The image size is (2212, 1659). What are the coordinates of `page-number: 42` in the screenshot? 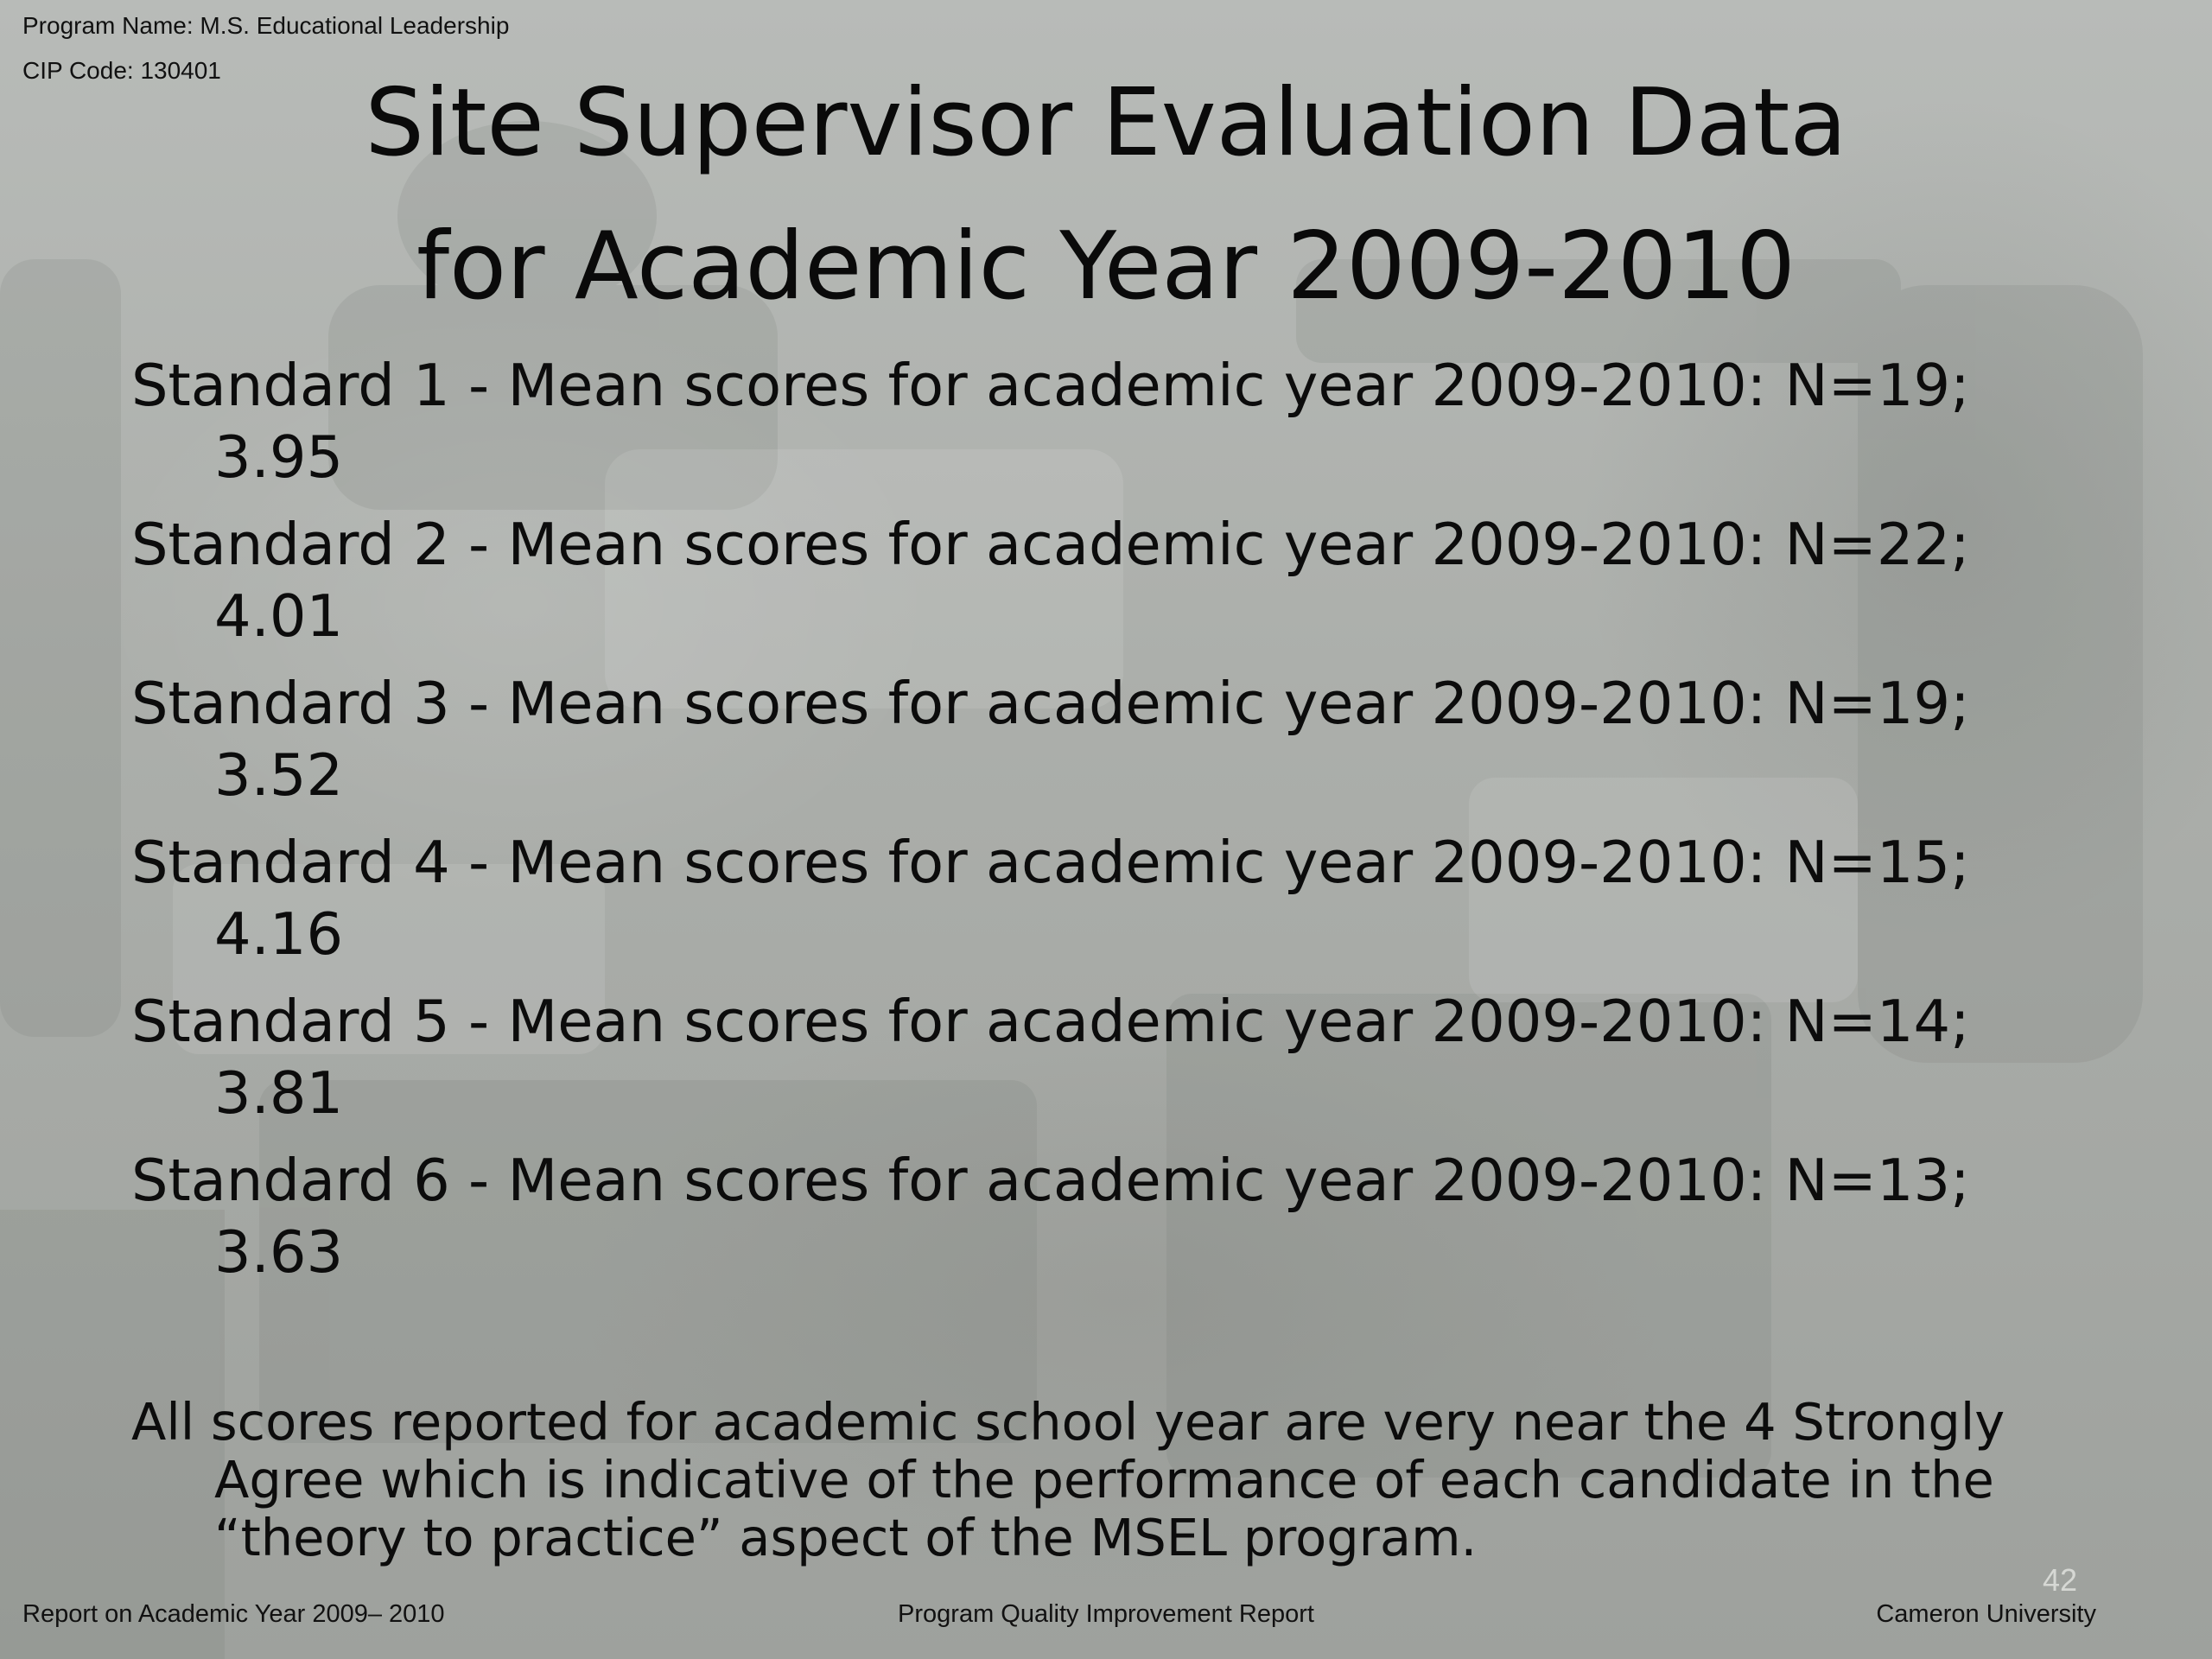 It's located at (2059, 1580).